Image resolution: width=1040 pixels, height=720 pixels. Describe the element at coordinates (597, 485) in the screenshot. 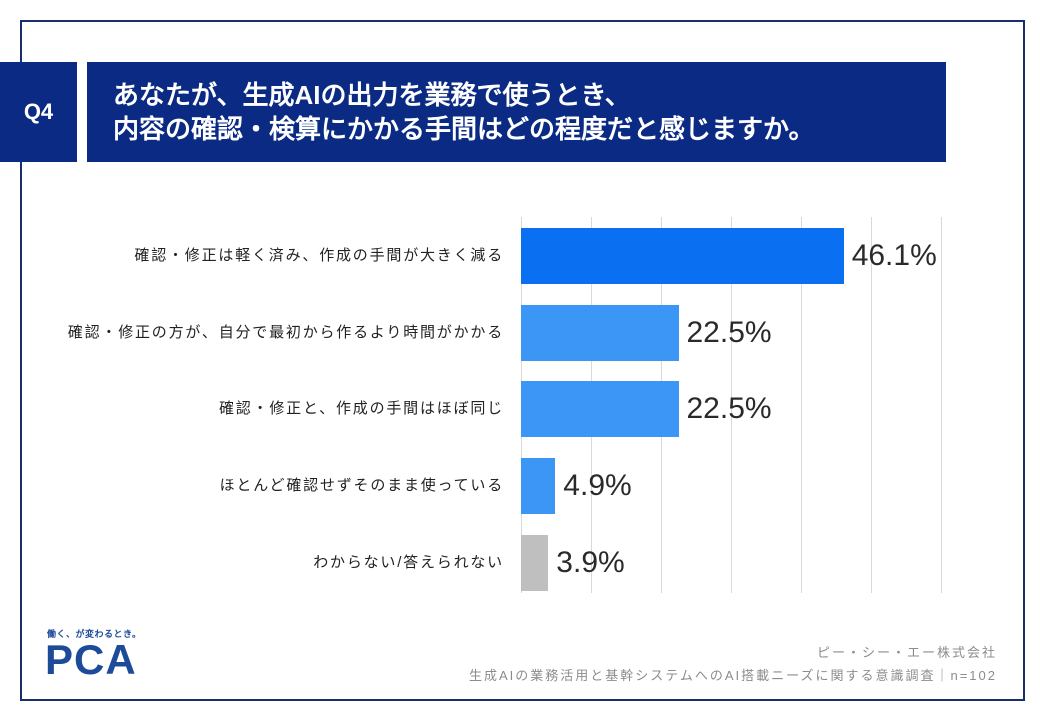

I see `value-label-3: 4.9%` at that location.